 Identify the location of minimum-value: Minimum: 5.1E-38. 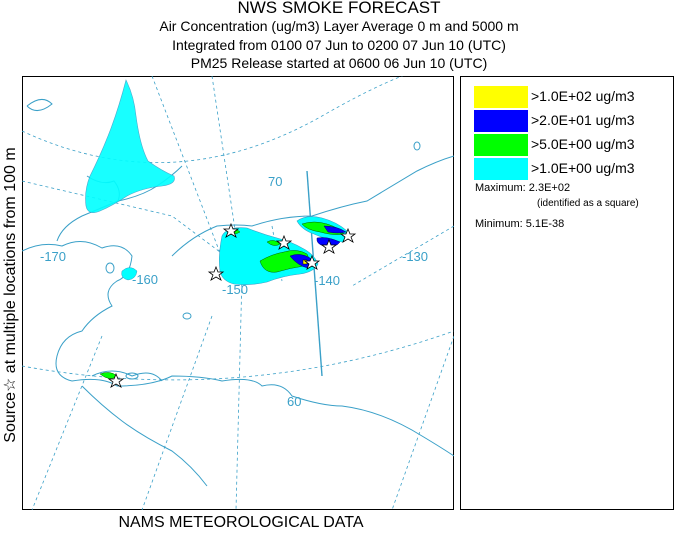
(520, 224).